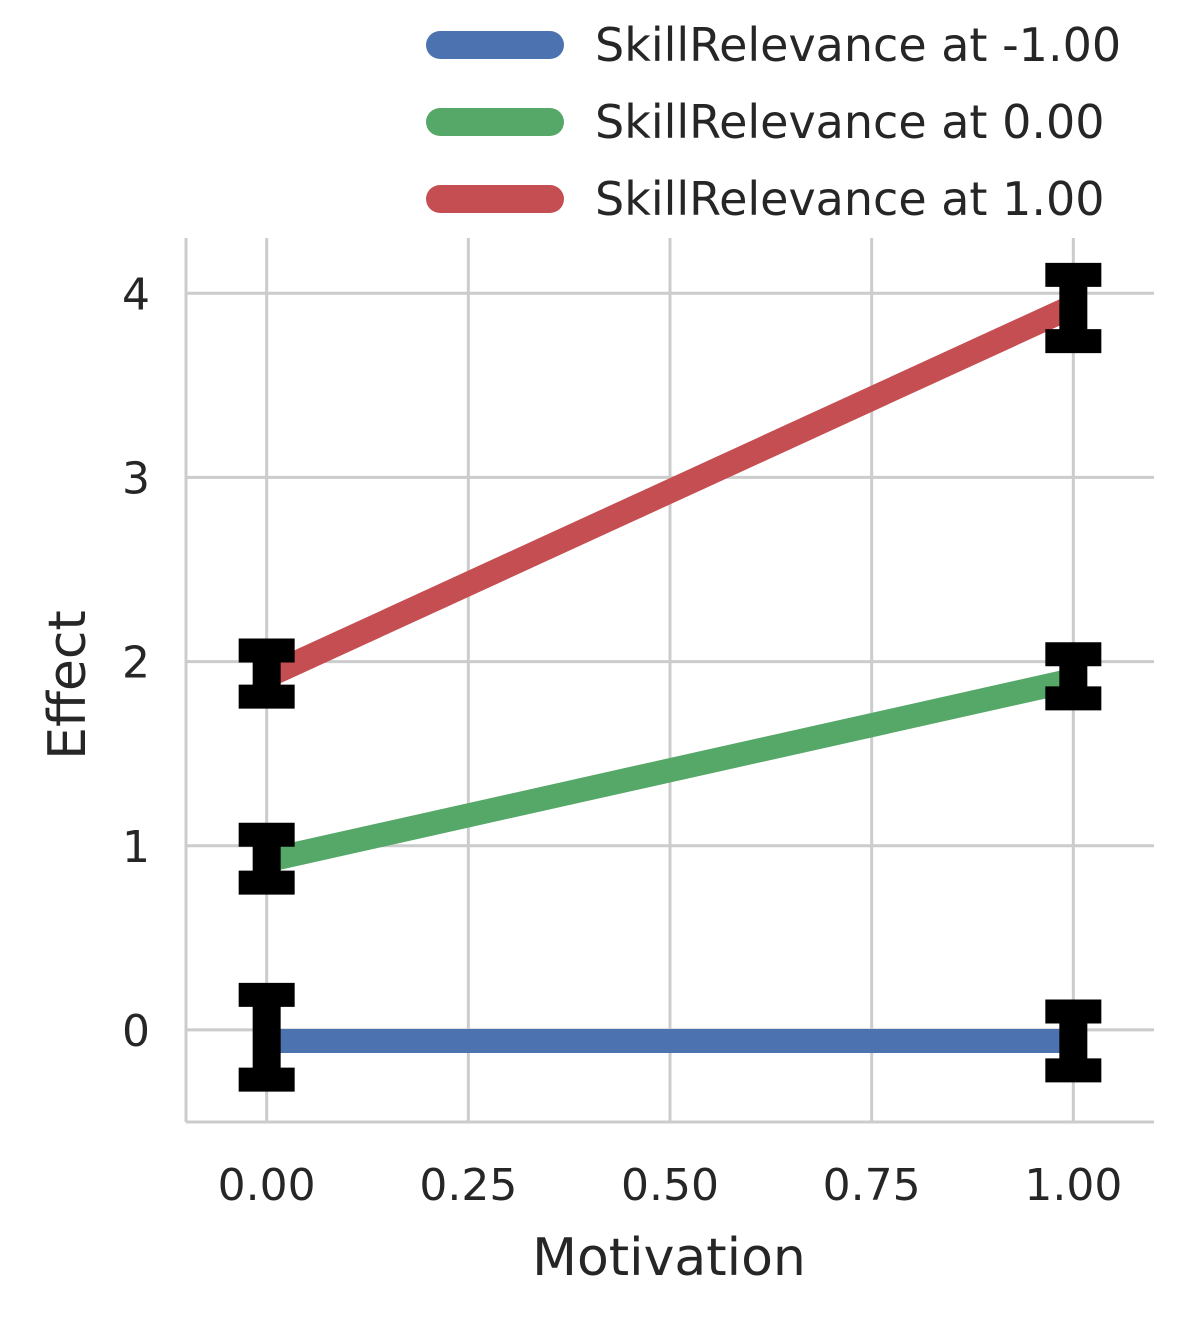  I want to click on x-axis-label: Motivation, so click(669, 1258).